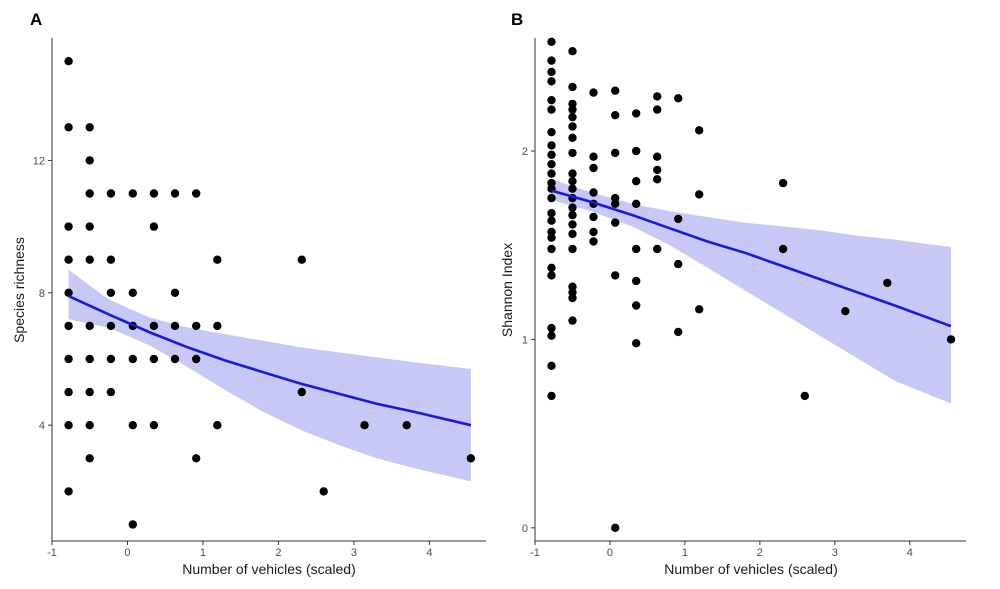 The image size is (1000, 589). What do you see at coordinates (203, 553) in the screenshot?
I see `x-tick-label: 1` at bounding box center [203, 553].